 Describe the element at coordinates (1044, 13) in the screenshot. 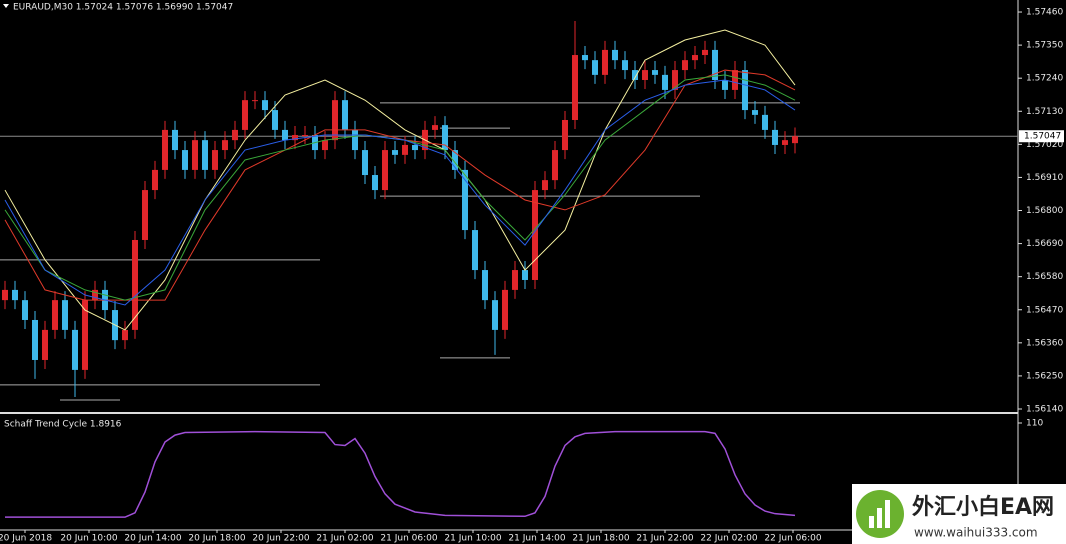

I see `y-tick-label: 1.57460` at that location.